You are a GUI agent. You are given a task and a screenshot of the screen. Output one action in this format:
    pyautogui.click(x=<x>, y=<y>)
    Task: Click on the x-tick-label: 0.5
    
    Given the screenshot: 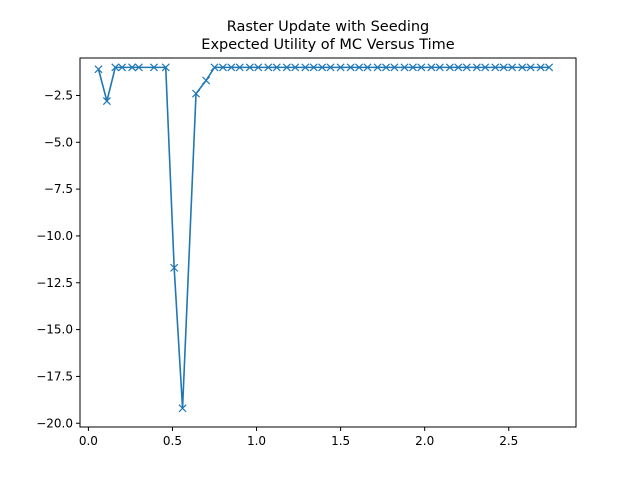 What is the action you would take?
    pyautogui.click(x=172, y=441)
    